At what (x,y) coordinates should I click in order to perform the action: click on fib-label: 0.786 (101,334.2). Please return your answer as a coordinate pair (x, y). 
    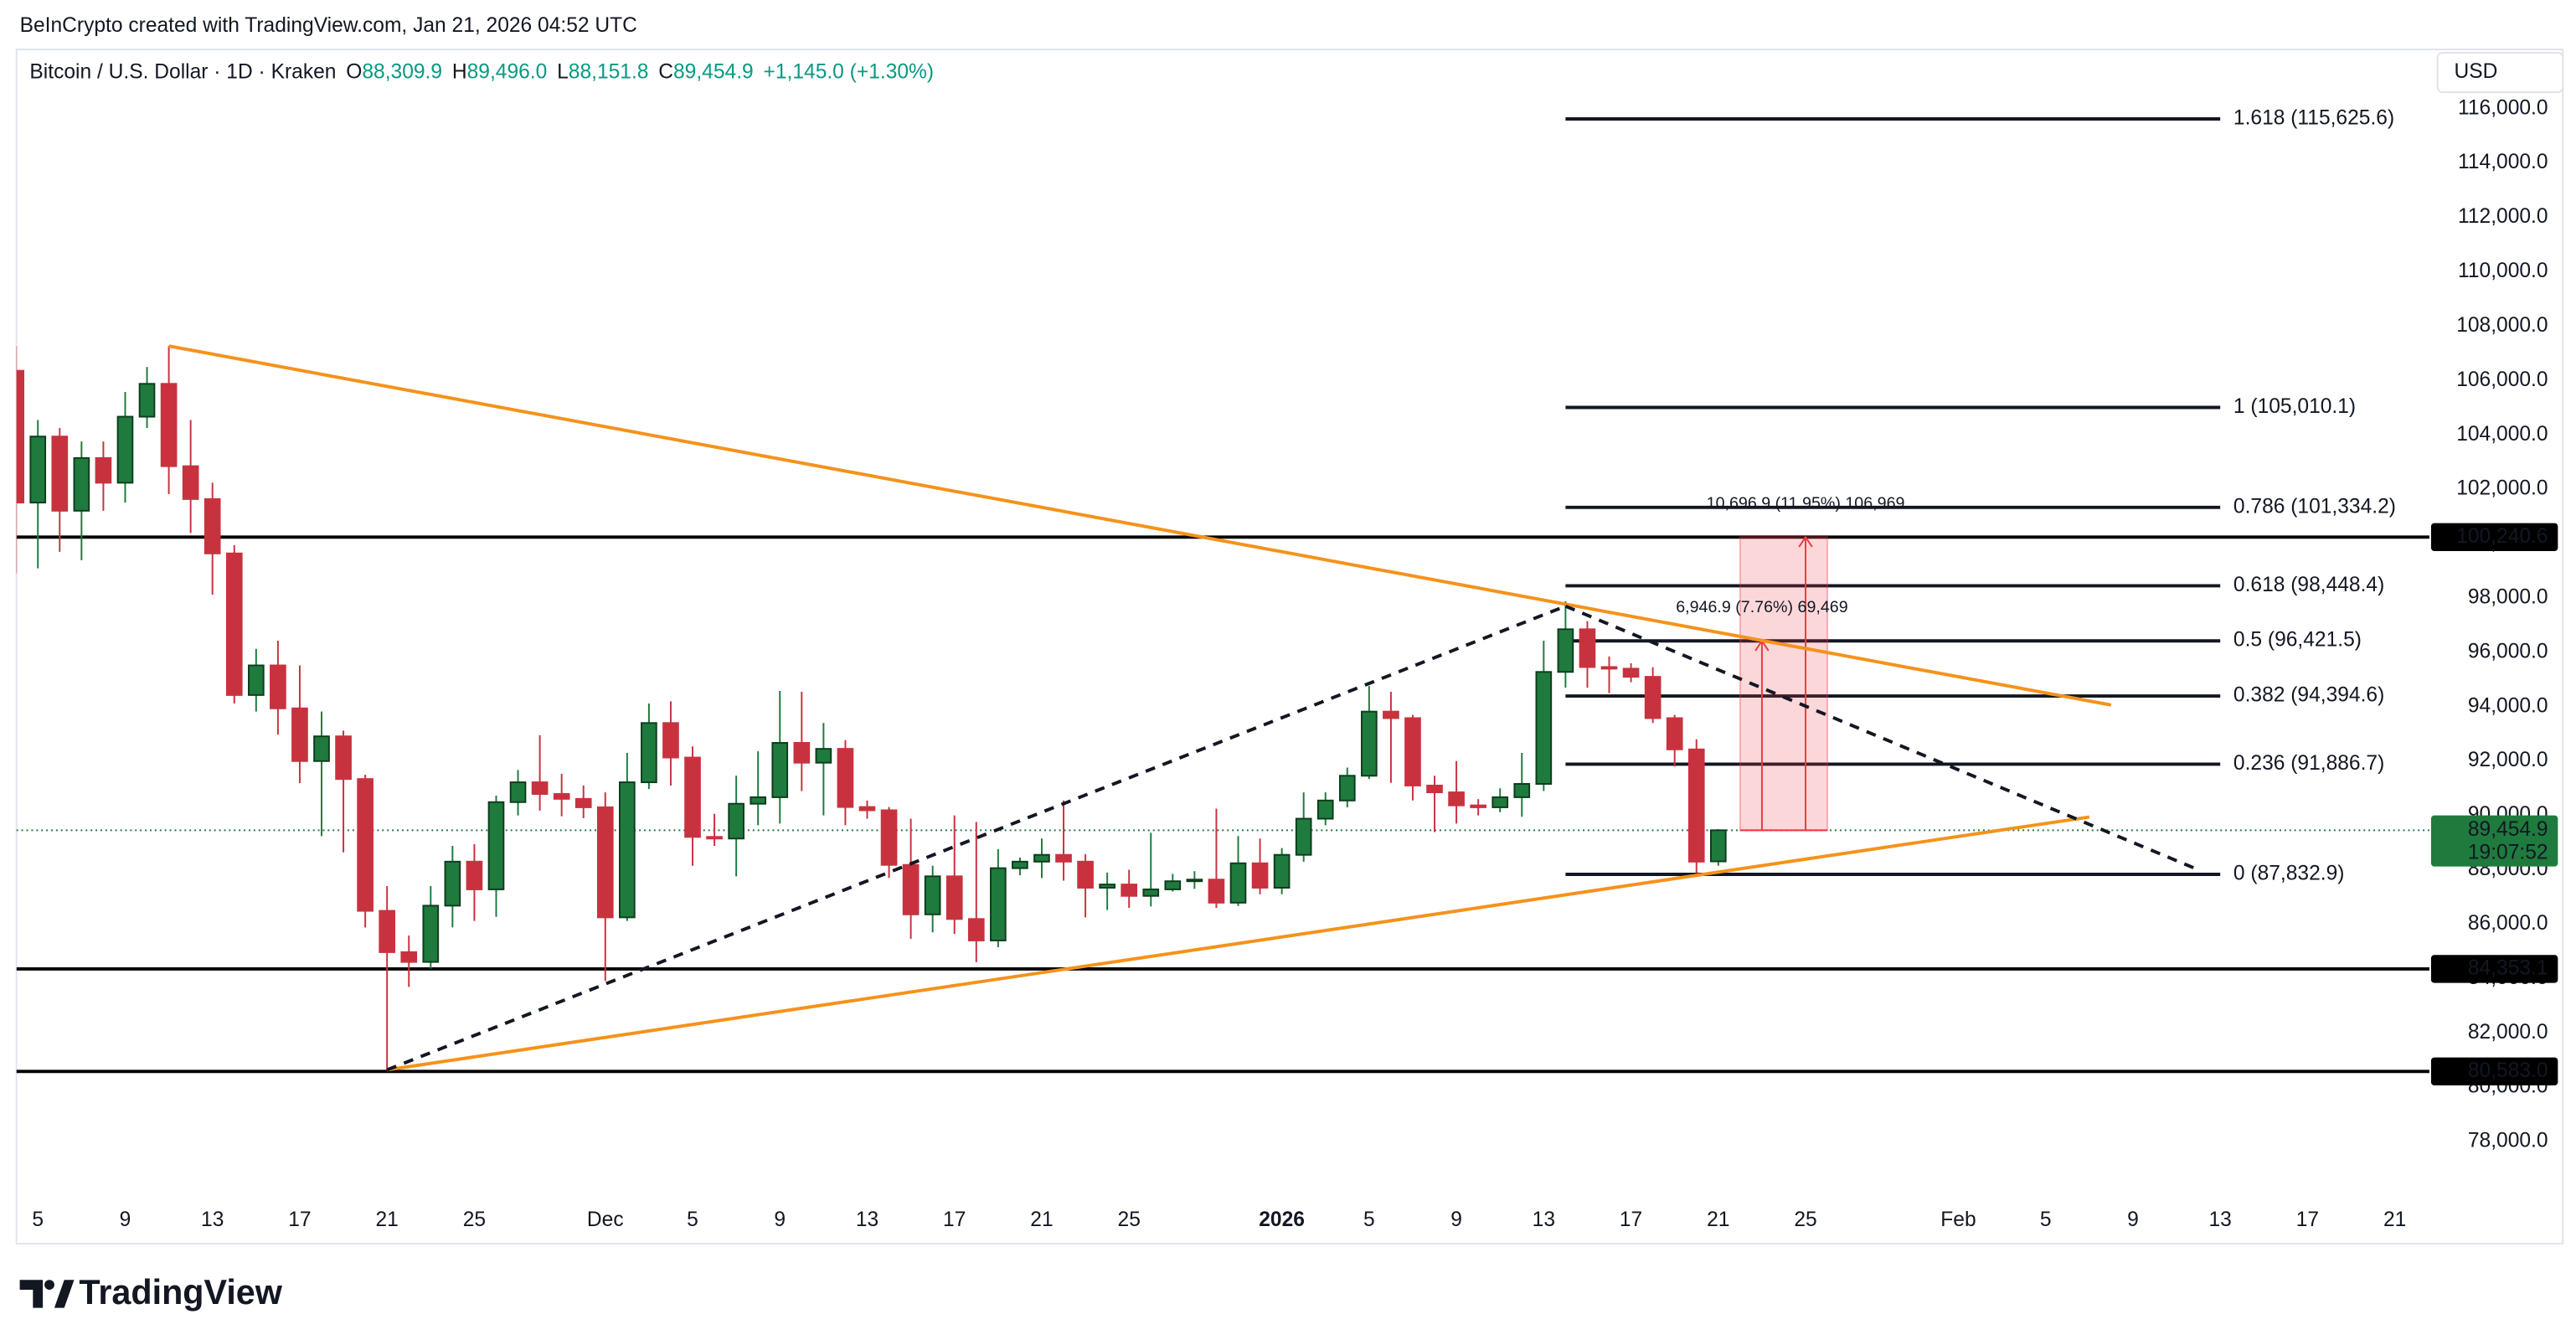
    Looking at the image, I should click on (2314, 506).